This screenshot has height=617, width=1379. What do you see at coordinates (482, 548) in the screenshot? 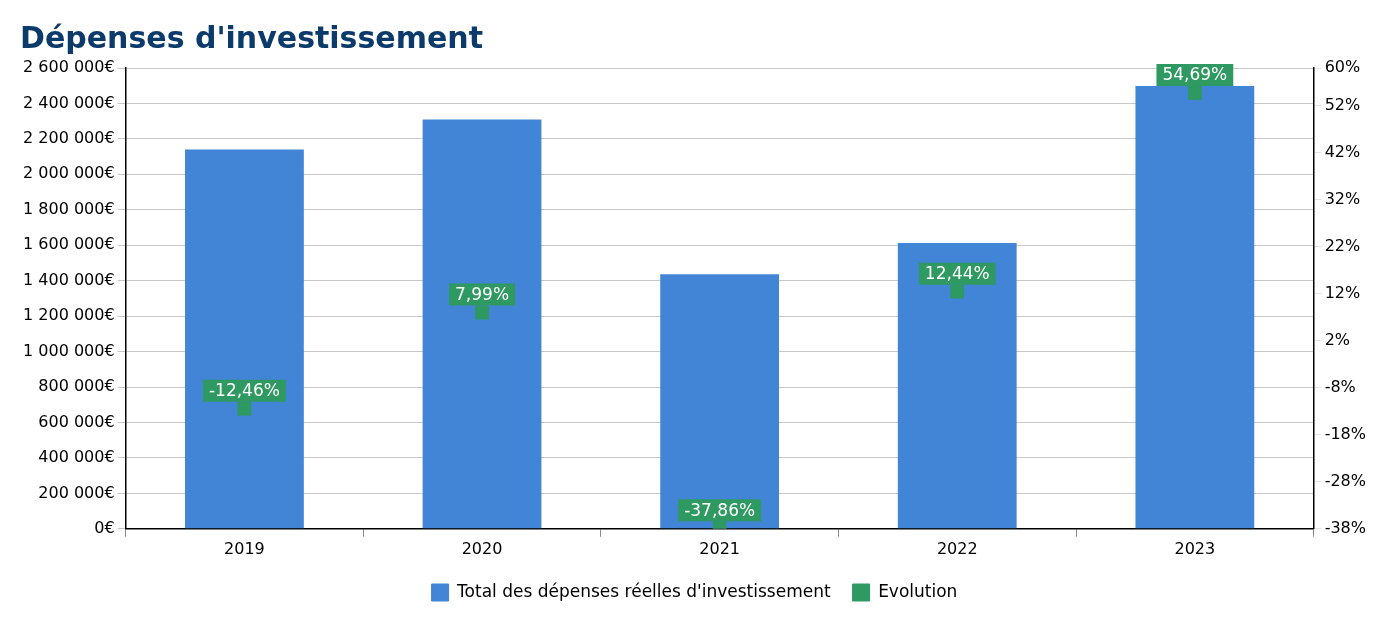
I see `x-tick-label: 2020` at bounding box center [482, 548].